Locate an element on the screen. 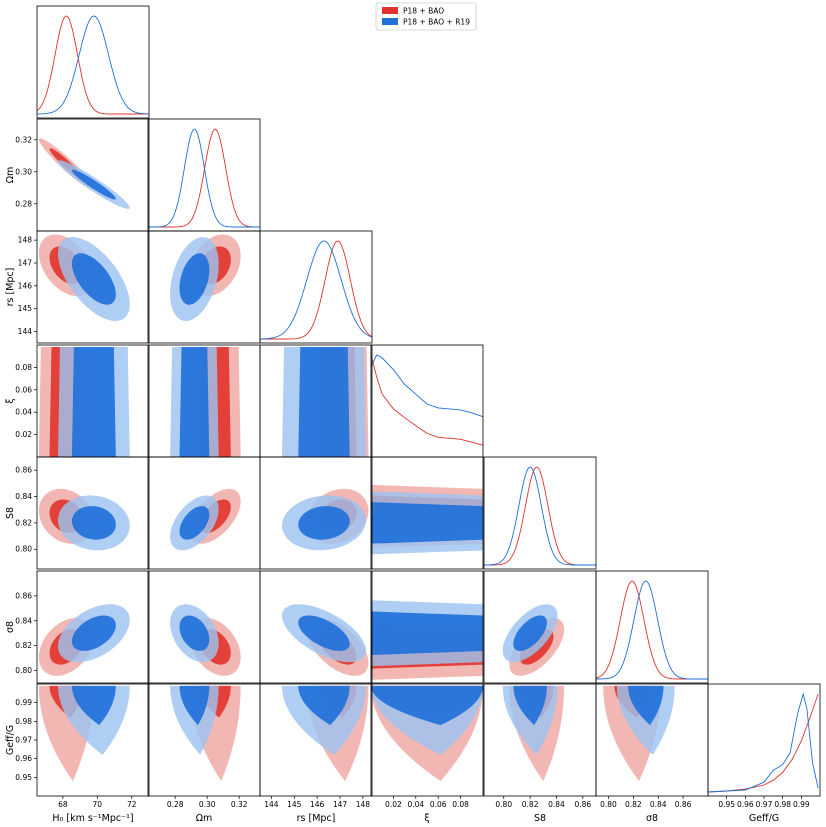 The width and height of the screenshot is (826, 827). x-axis-label-sigma8: σ8 is located at coordinates (652, 818).